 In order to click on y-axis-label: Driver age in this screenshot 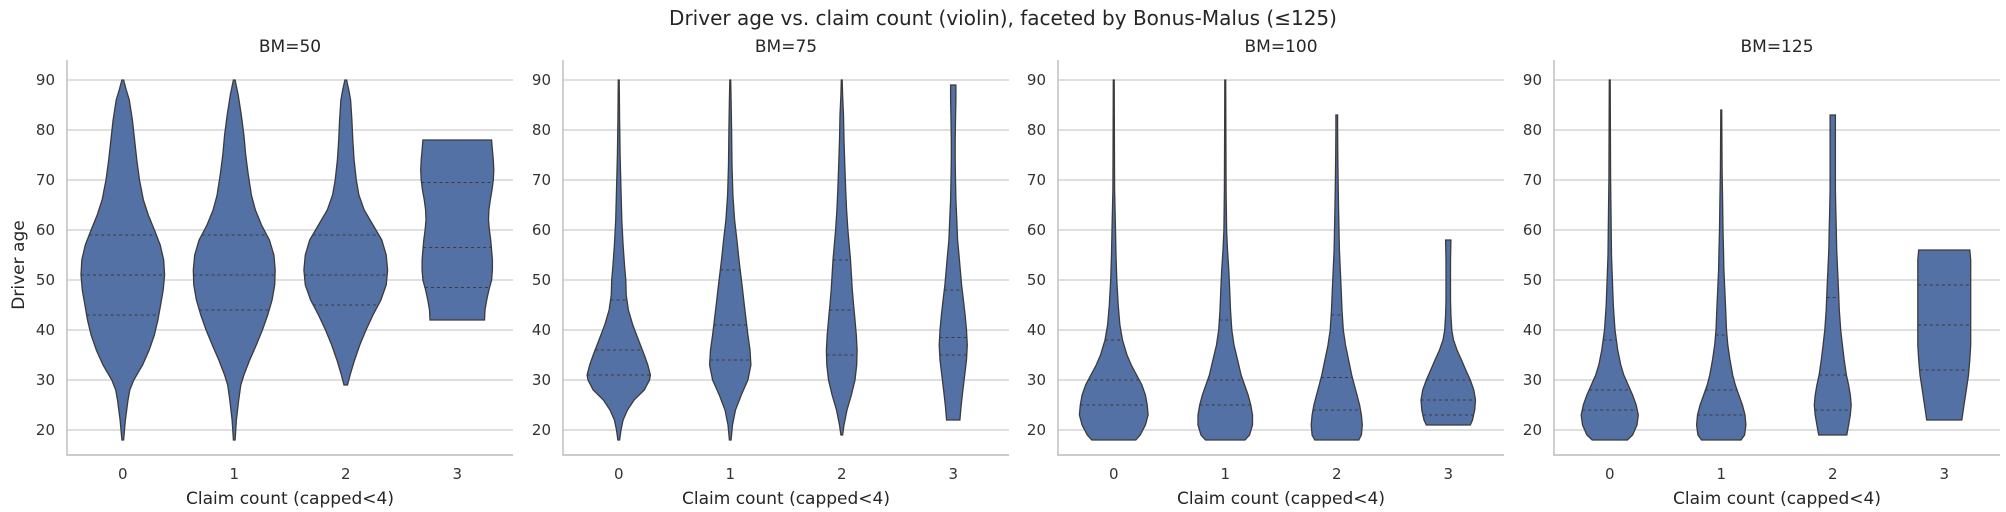, I will do `click(19, 264)`.